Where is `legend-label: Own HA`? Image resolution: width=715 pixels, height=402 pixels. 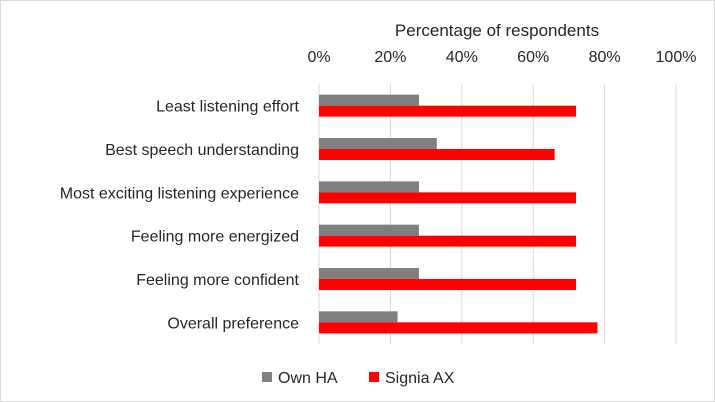 legend-label: Own HA is located at coordinates (308, 378).